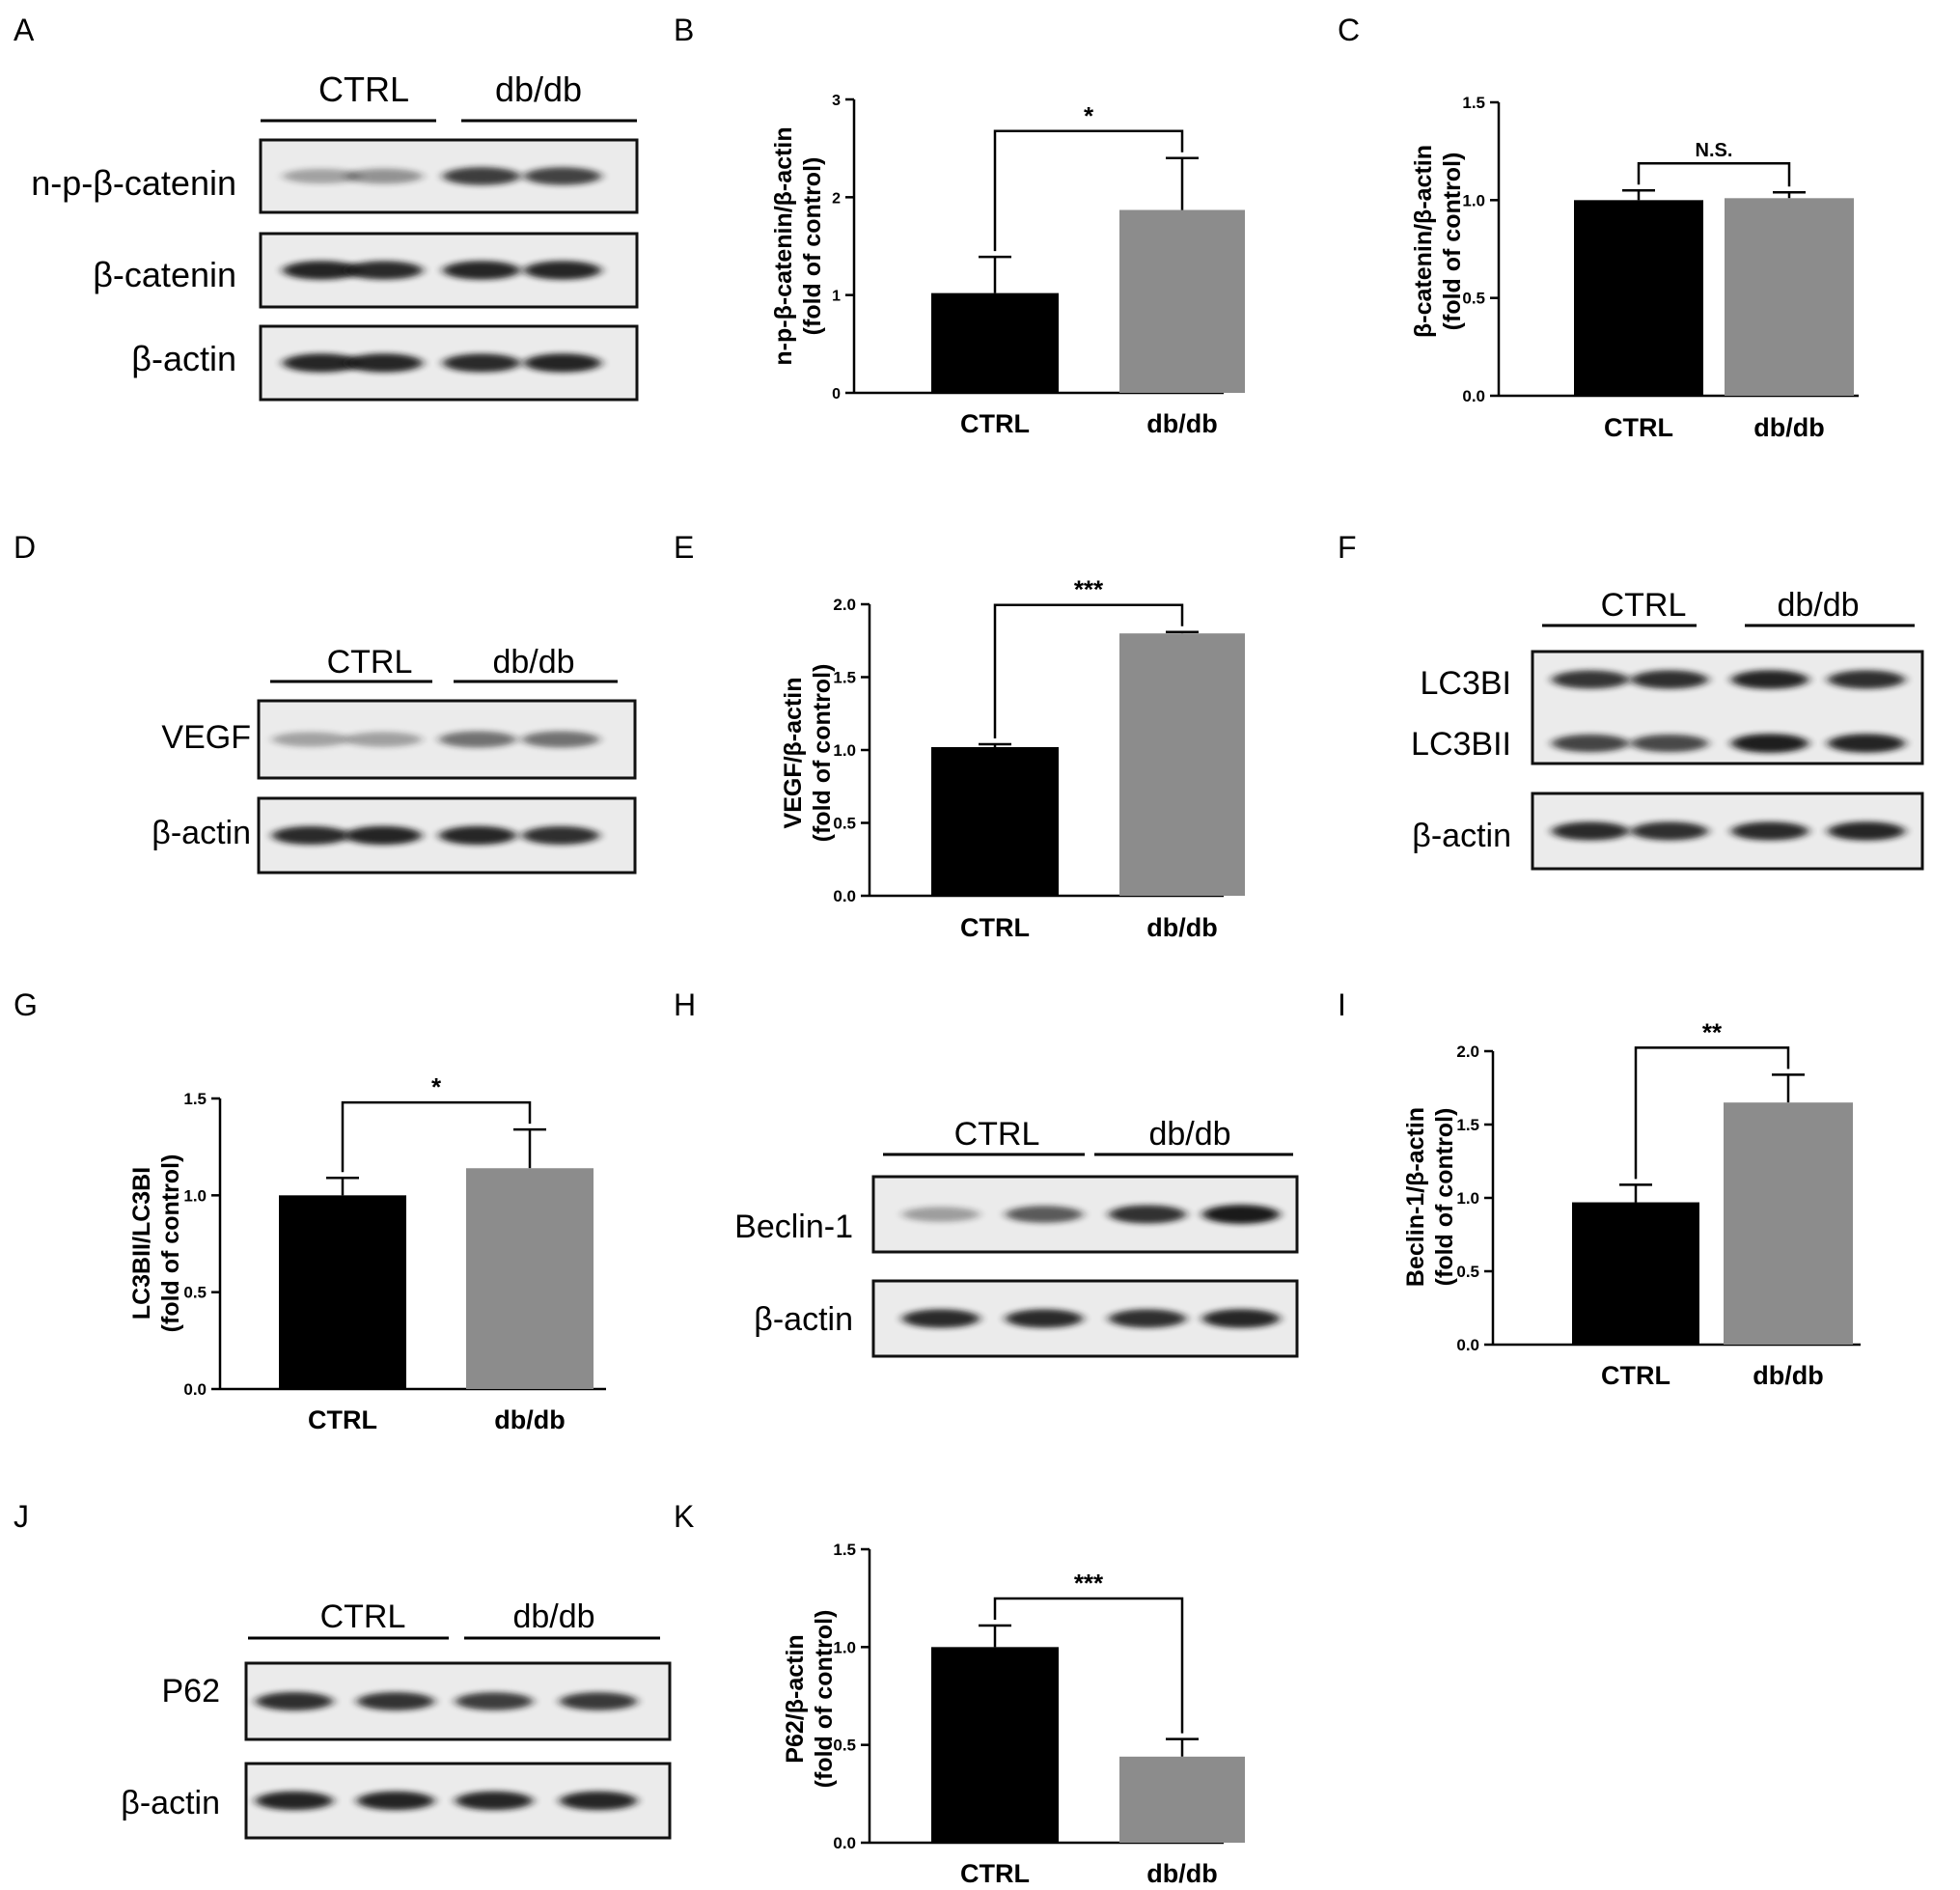 The image size is (1960, 1890). I want to click on panel-d: D CTRL db/db VEGF β-actin, so click(325, 702).